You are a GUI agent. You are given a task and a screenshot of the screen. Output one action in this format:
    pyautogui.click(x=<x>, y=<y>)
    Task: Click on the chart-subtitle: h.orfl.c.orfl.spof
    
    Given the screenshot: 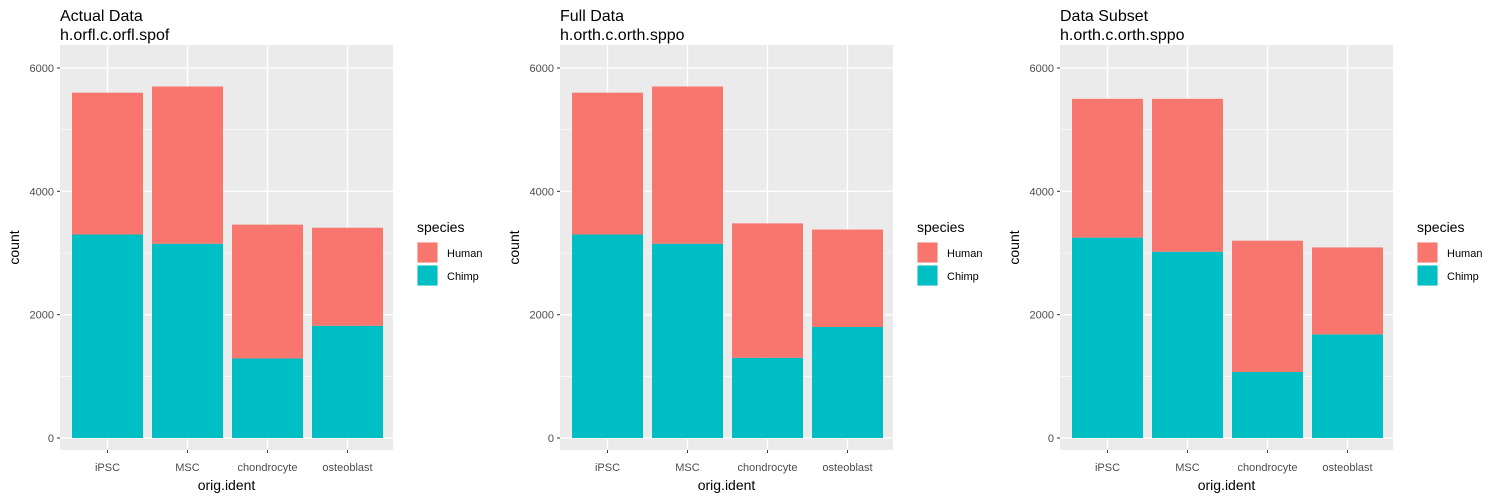 What is the action you would take?
    pyautogui.click(x=115, y=35)
    